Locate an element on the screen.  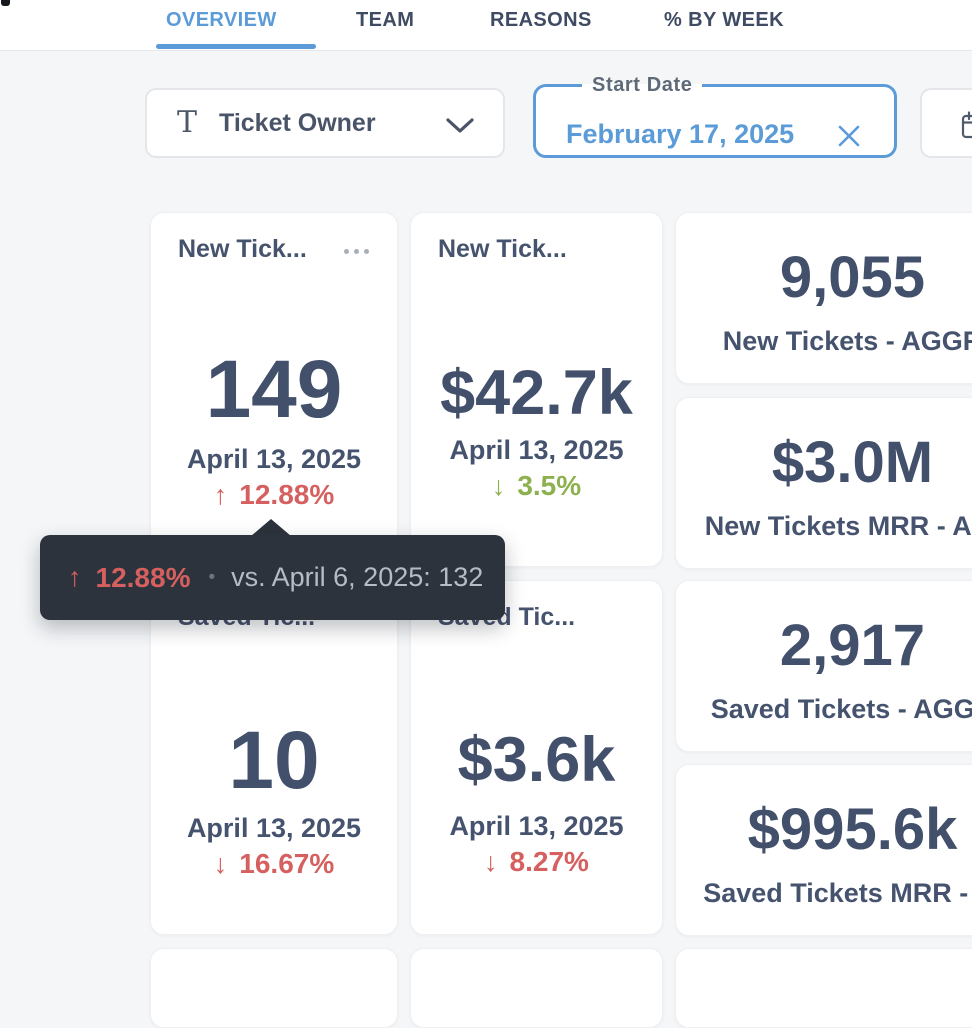
top-navigation: OVERVIEW TEAM REASONS % BY WEEK is located at coordinates (486, 25).